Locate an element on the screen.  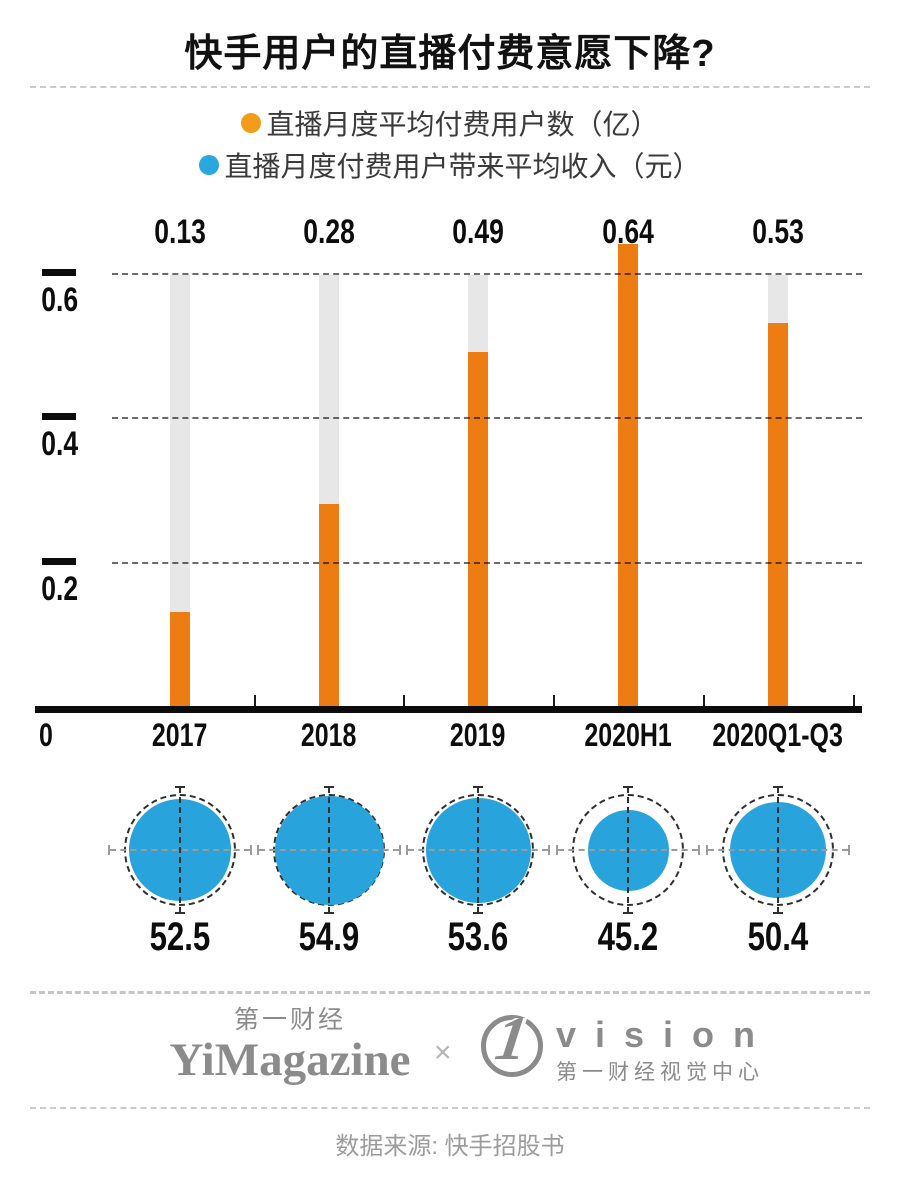
legend-item-arpu: 直播月度付费用户带来平均收入（元） is located at coordinates (450, 165).